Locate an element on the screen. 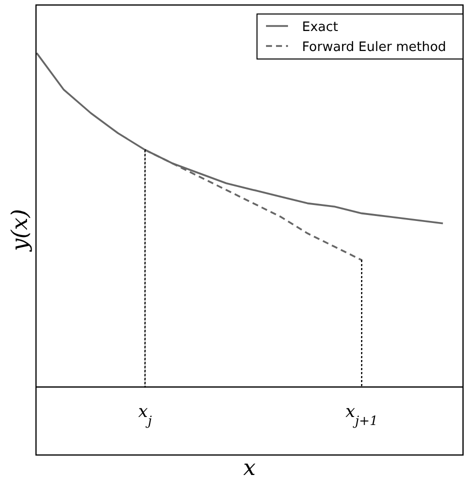 The height and width of the screenshot is (479, 464). x-axis-title: x is located at coordinates (249, 467).